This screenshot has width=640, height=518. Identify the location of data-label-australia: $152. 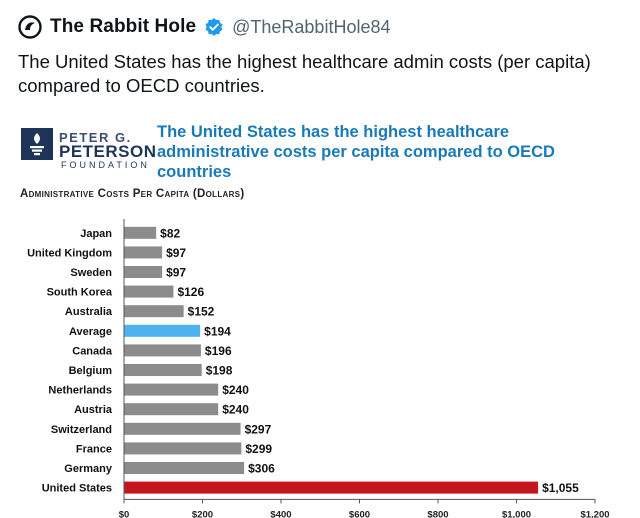
(201, 312).